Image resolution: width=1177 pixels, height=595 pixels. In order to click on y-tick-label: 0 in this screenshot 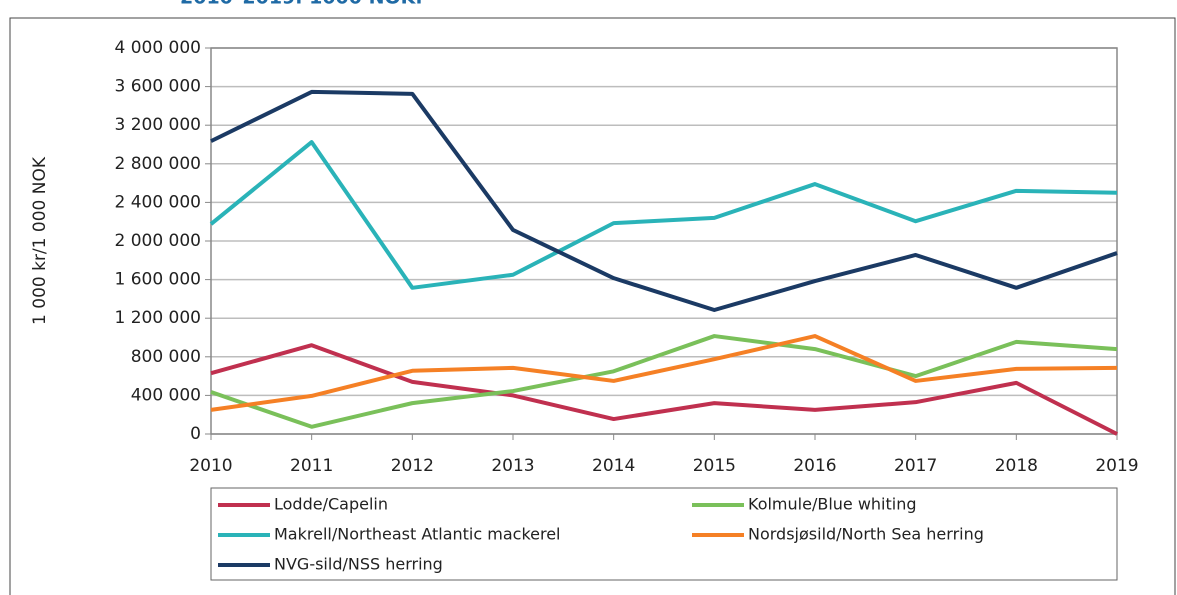, I will do `click(195, 434)`.